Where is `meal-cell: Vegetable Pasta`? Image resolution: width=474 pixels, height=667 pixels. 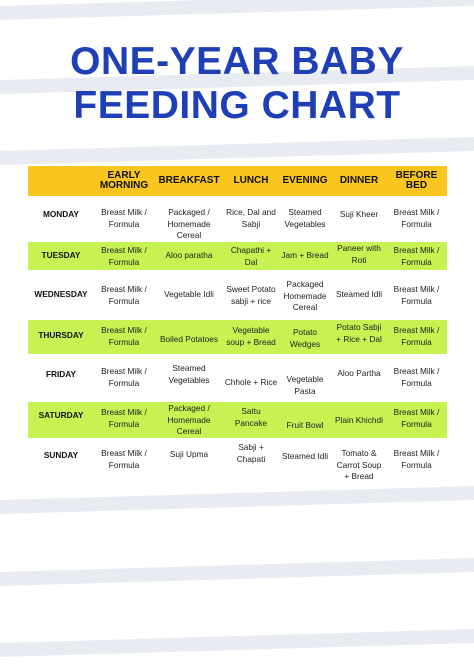
meal-cell: Vegetable Pasta is located at coordinates (305, 385).